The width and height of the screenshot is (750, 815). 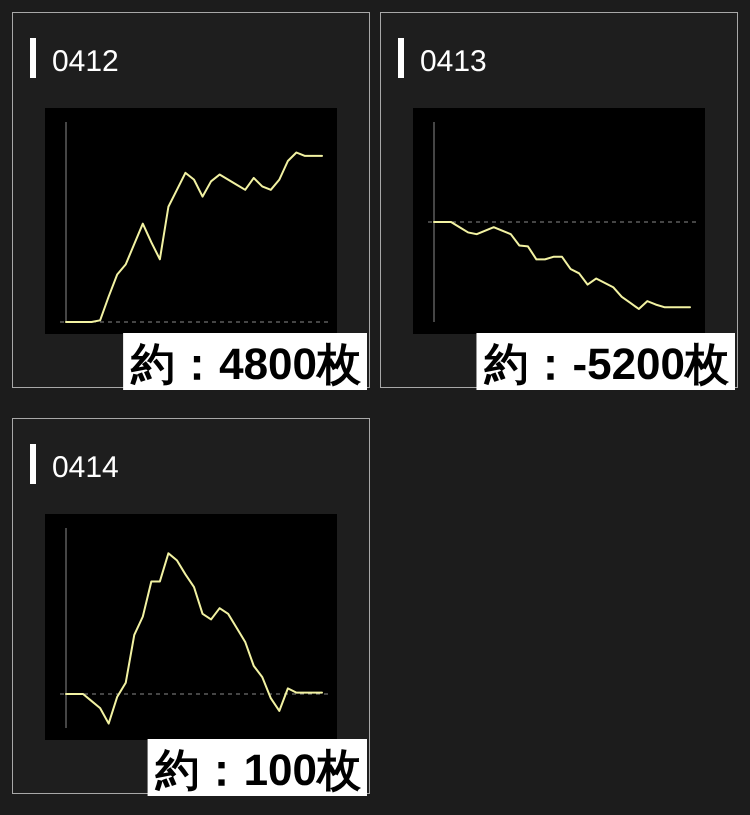 What do you see at coordinates (85, 61) in the screenshot?
I see `chart-title: 0412` at bounding box center [85, 61].